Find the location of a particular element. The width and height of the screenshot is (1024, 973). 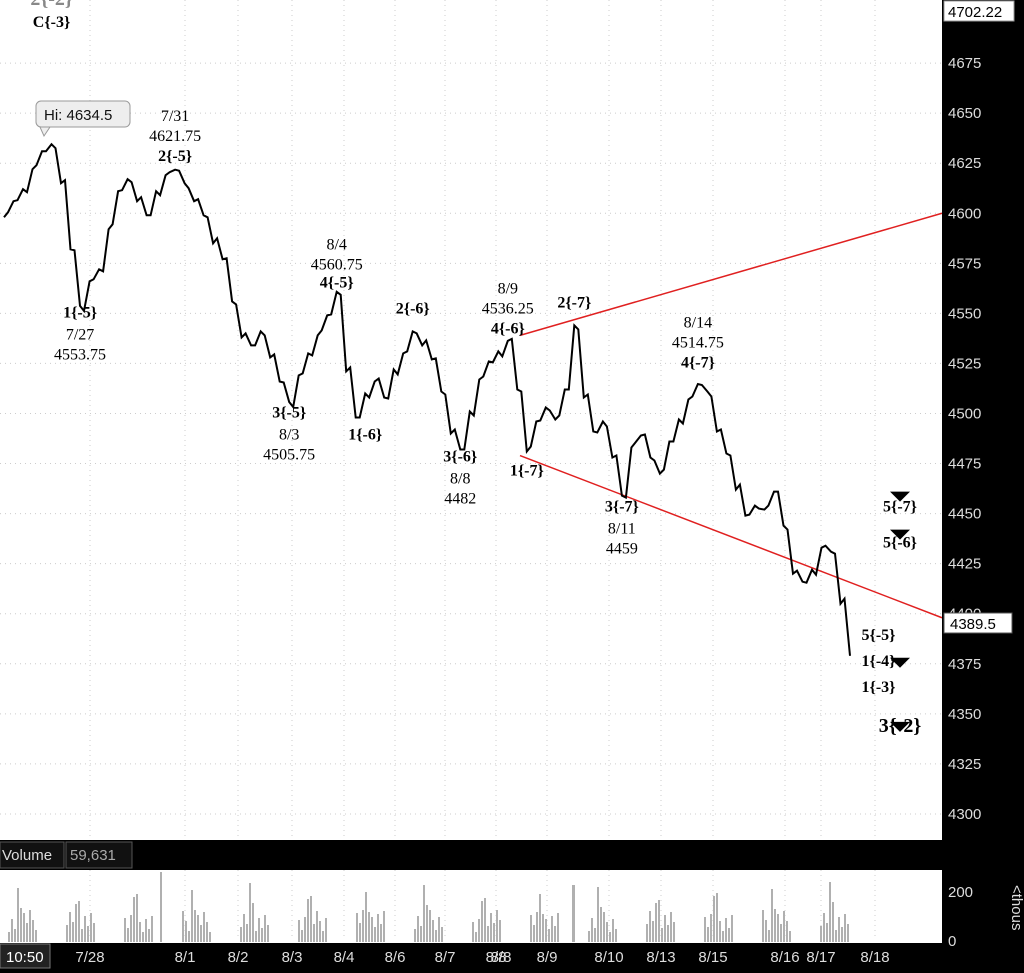

volume-title-box is located at coordinates (32, 855).